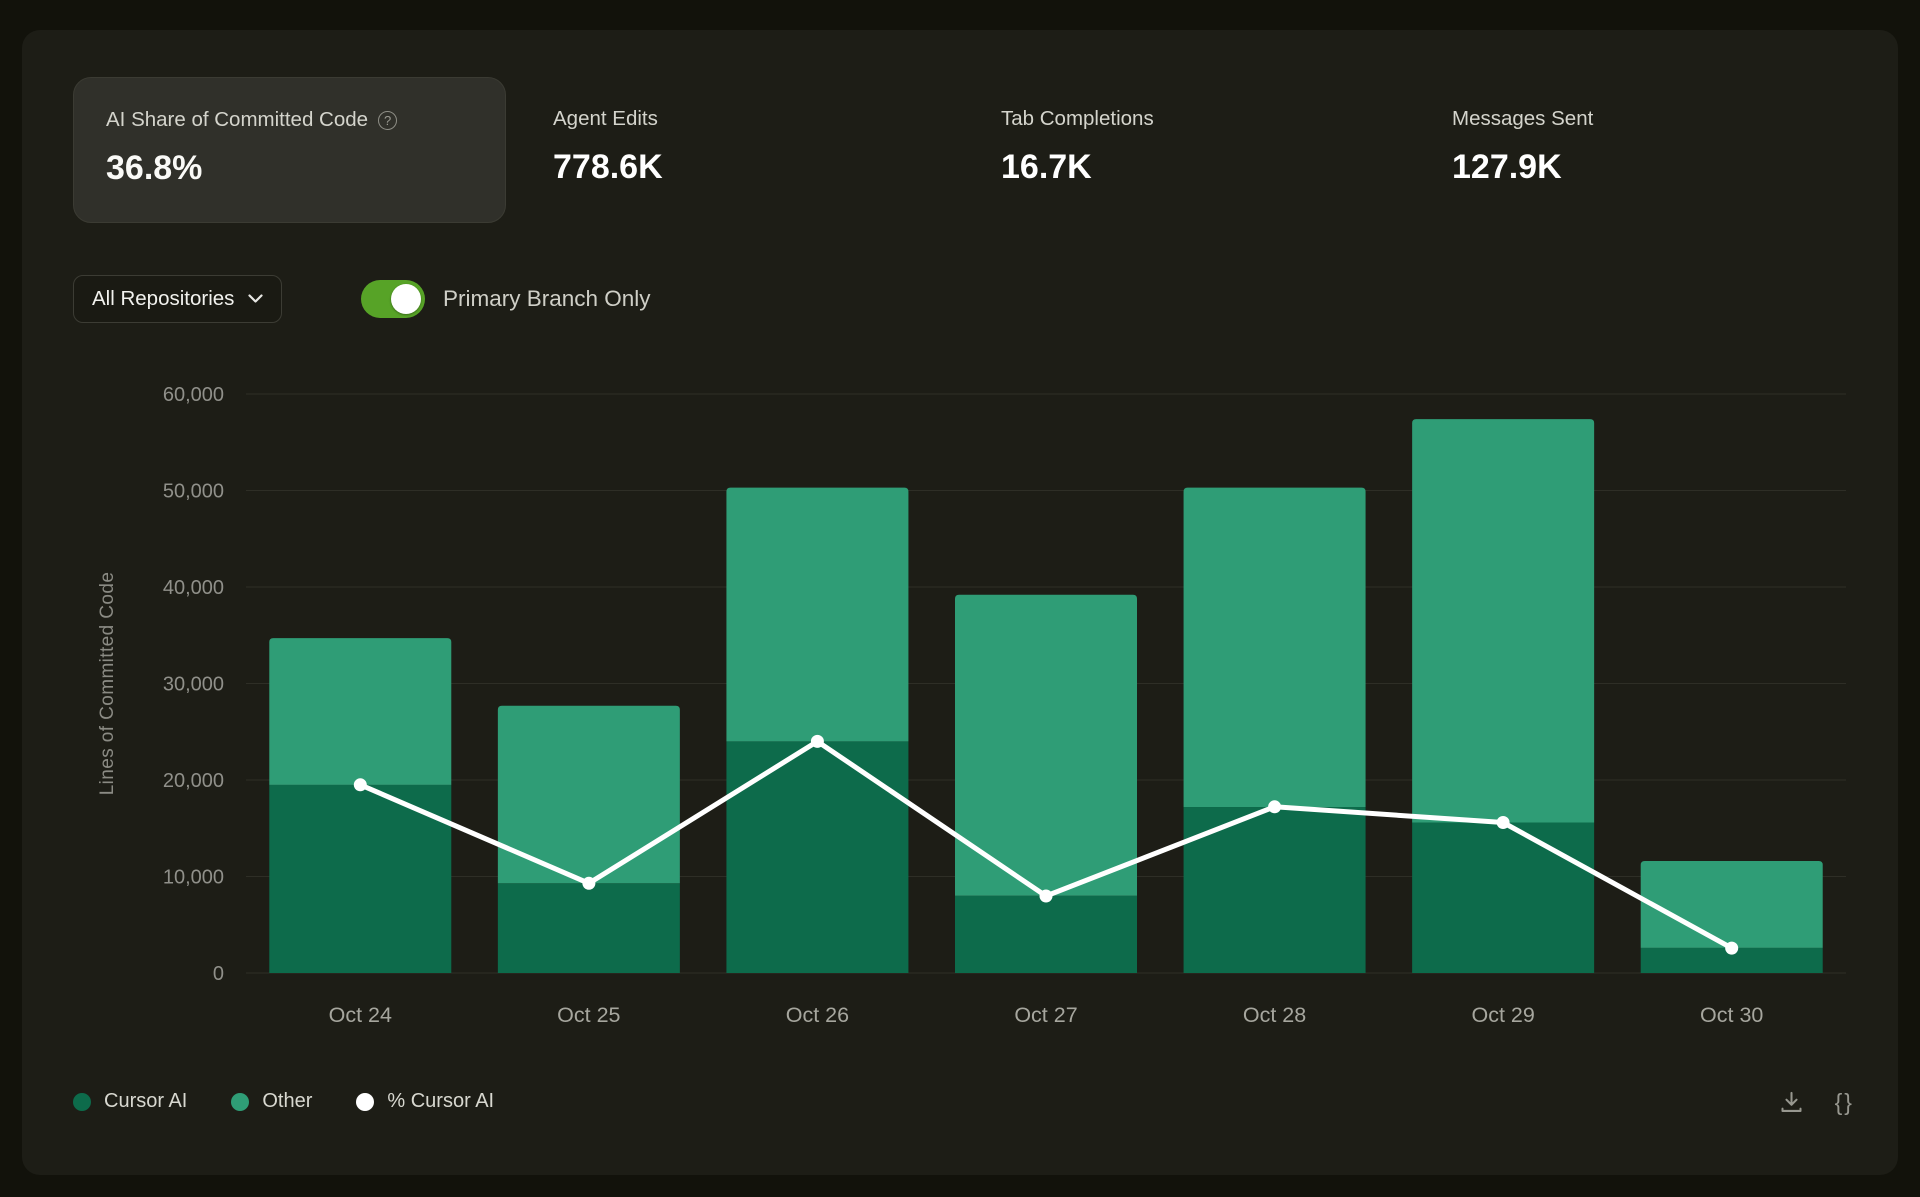 The image size is (1920, 1197). Describe the element at coordinates (1844, 1101) in the screenshot. I see `json-export-icon: {}` at that location.